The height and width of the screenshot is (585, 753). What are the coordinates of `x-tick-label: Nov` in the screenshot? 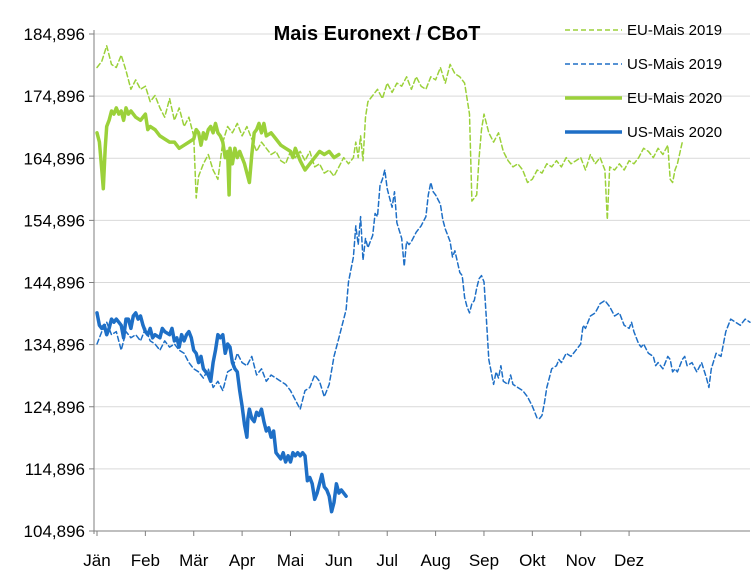 It's located at (581, 560).